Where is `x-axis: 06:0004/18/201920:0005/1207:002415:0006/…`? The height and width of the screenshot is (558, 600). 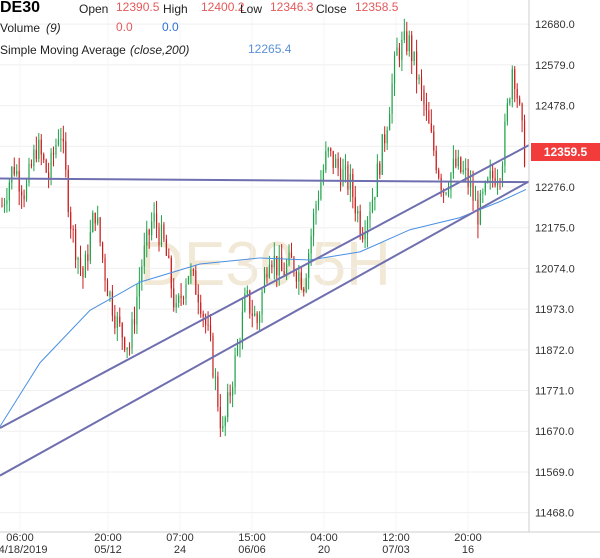 x-axis: 06:0004/18/201920:0005/1207:002415:0006/… is located at coordinates (300, 543).